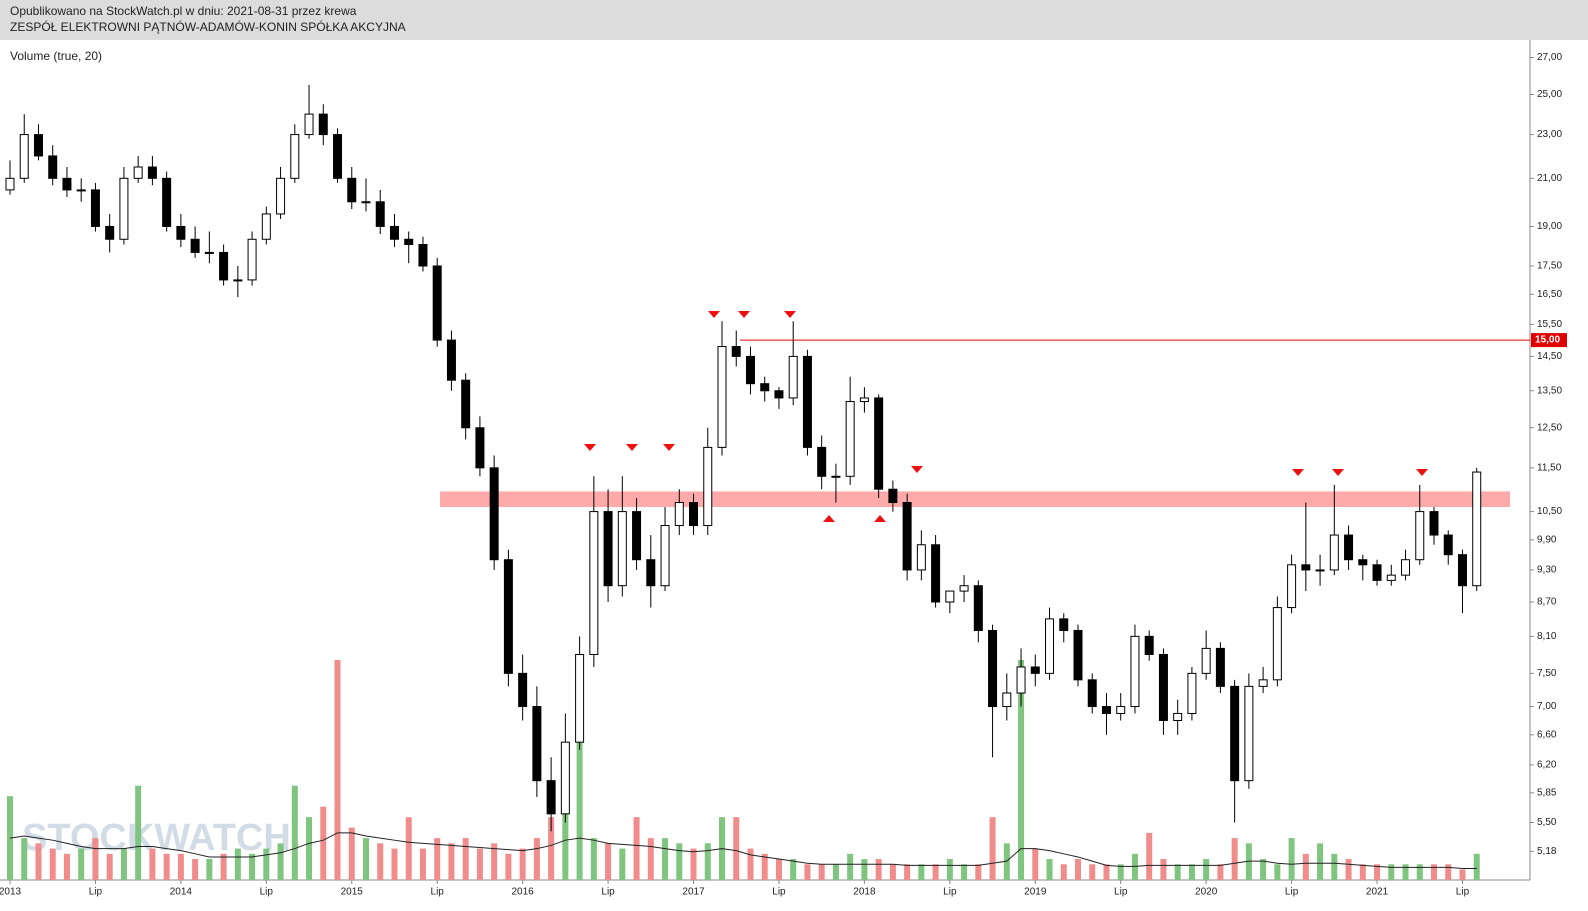 This screenshot has width=1588, height=911. Describe the element at coordinates (1547, 636) in the screenshot. I see `y-tick-label: 8,10` at that location.